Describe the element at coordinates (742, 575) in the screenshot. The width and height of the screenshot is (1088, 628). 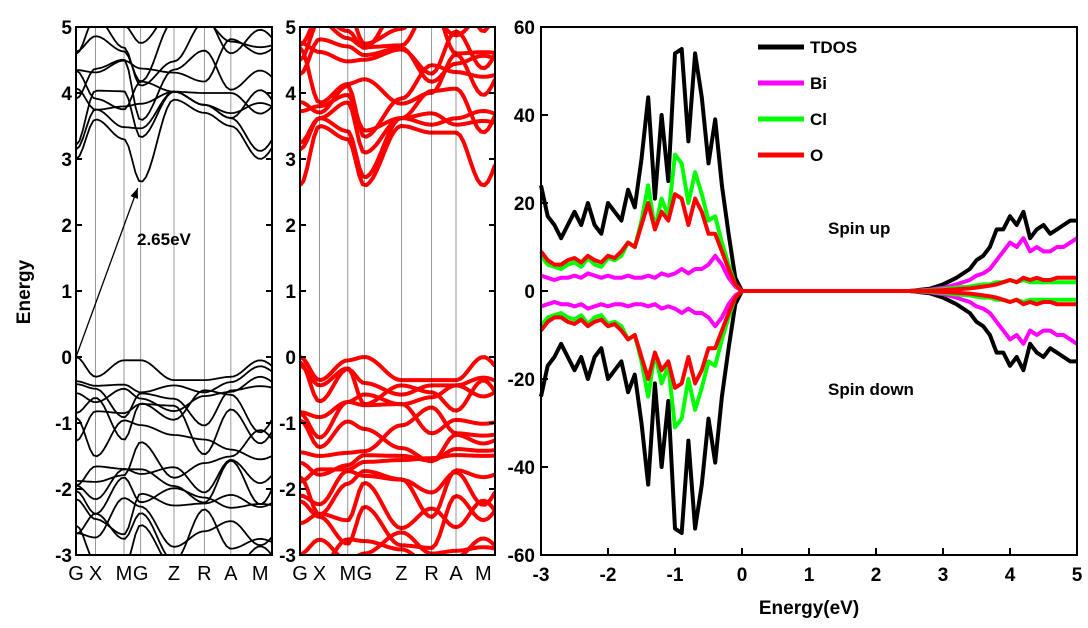
I see `dos-x-tick-label: 0` at that location.